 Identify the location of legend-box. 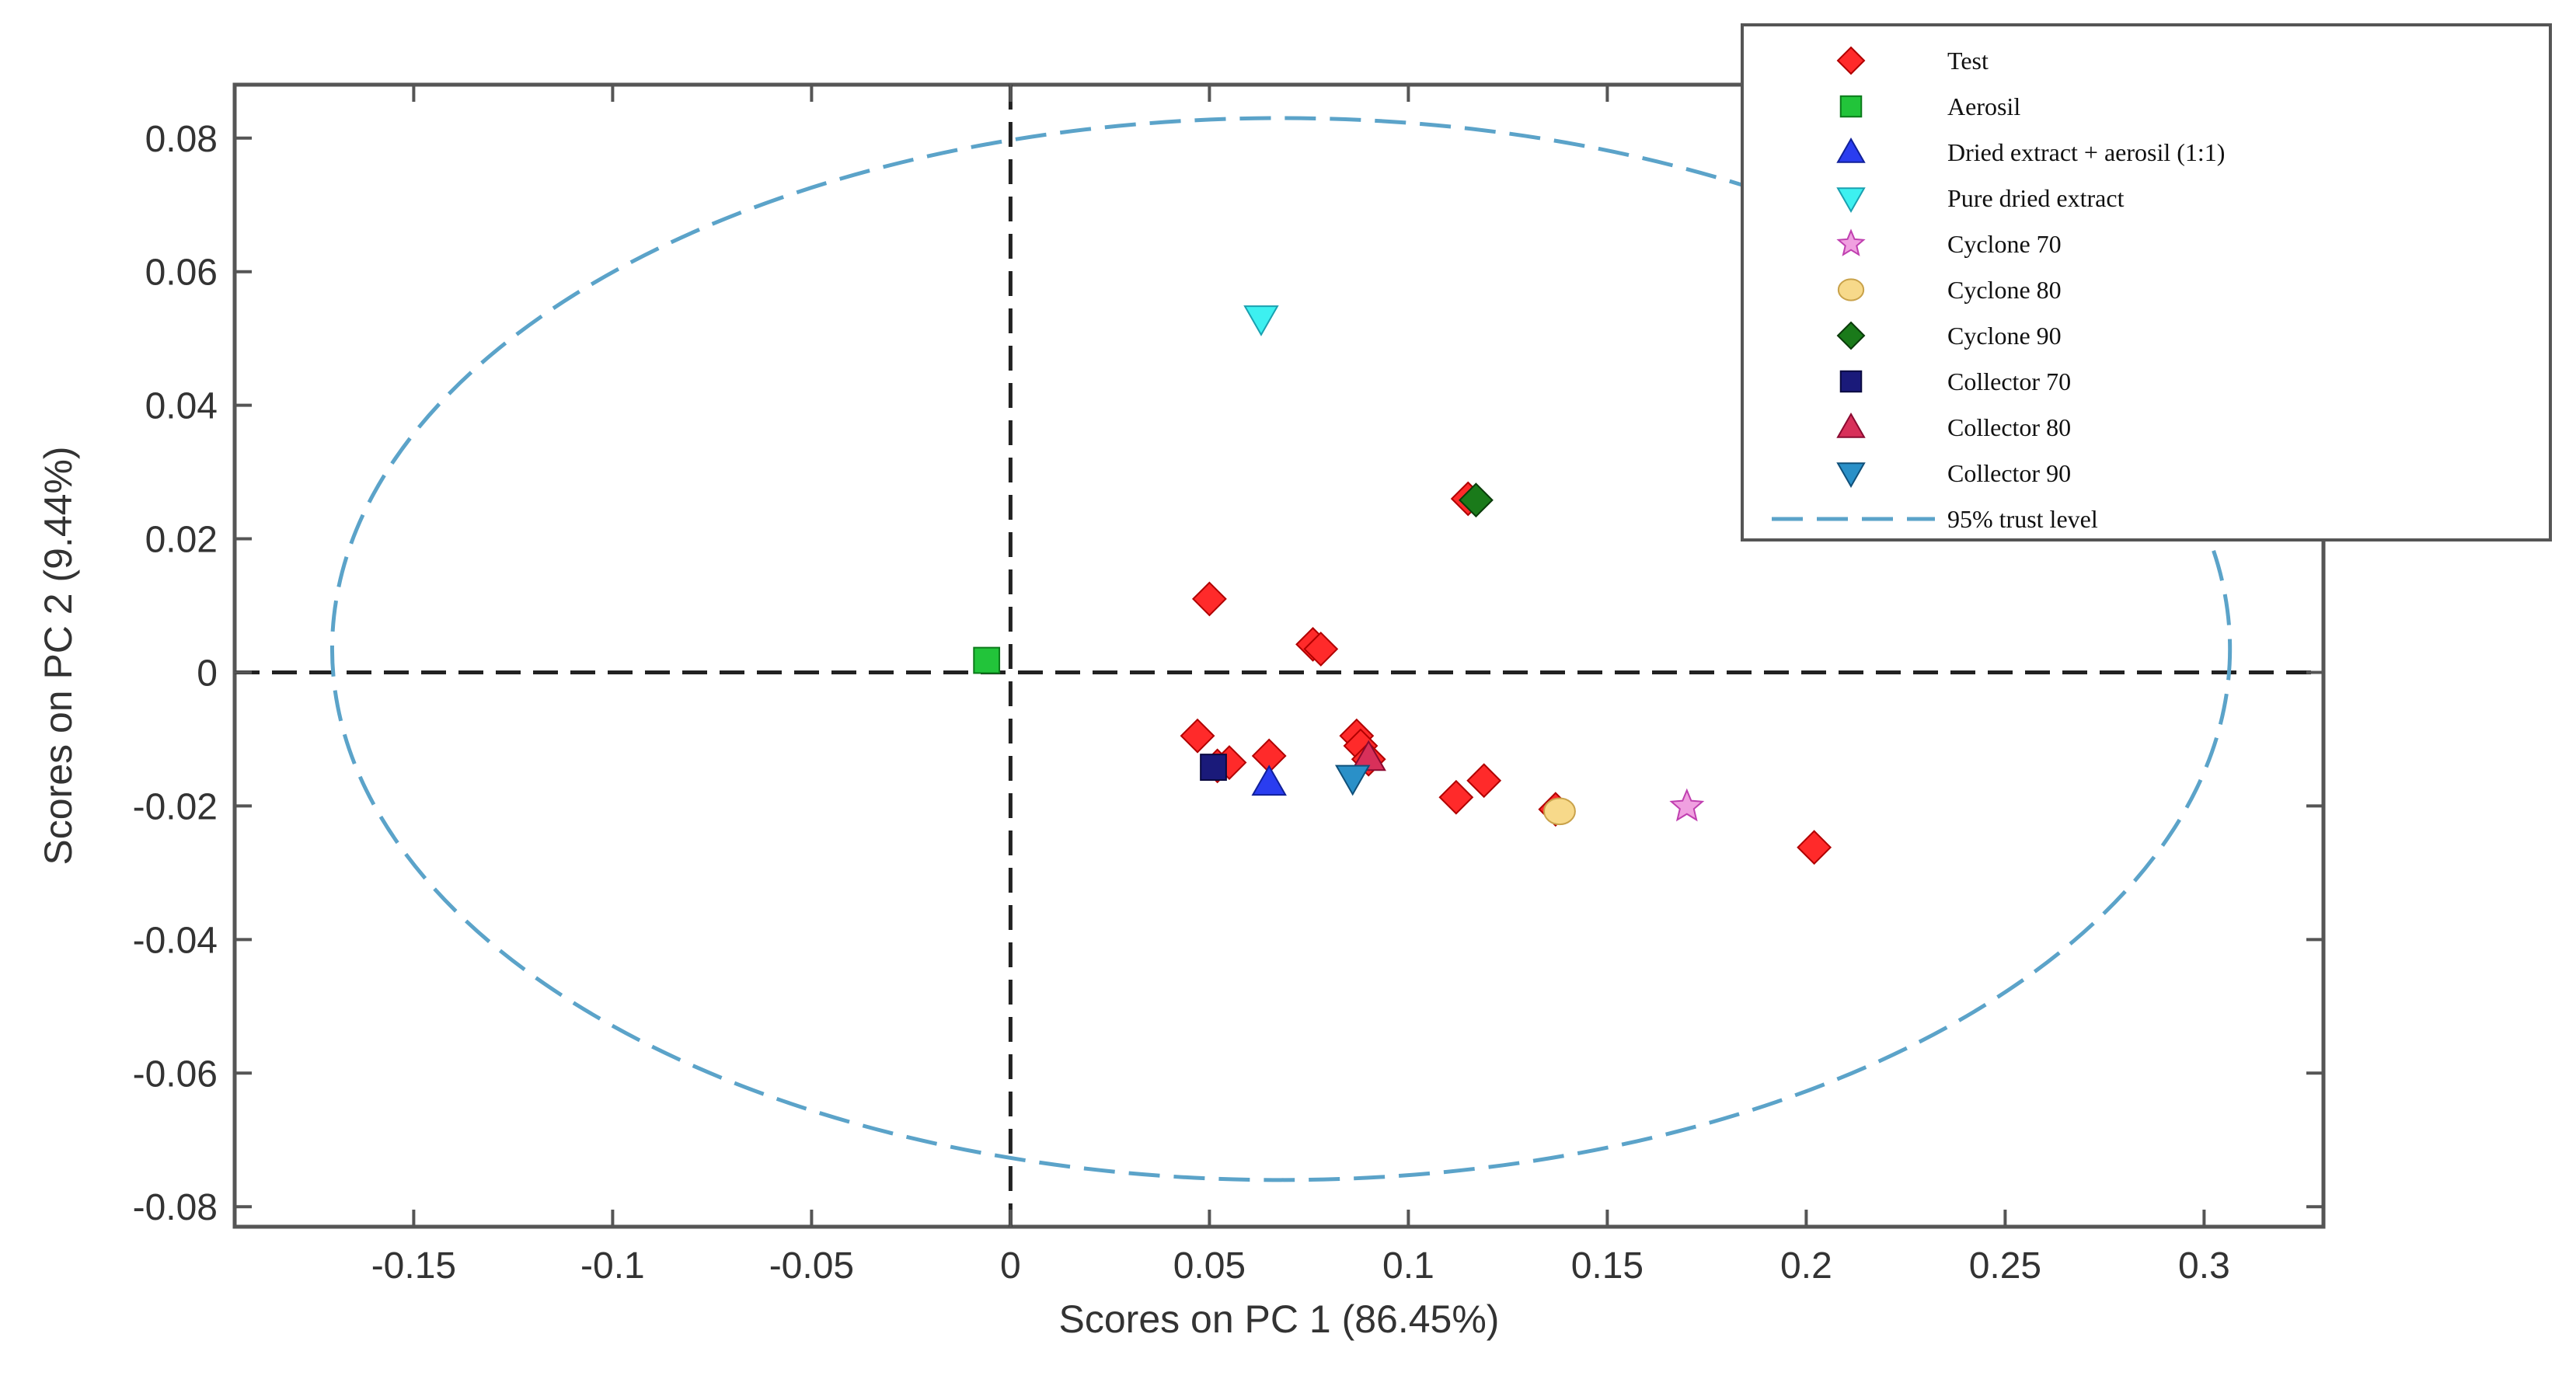
(2146, 282).